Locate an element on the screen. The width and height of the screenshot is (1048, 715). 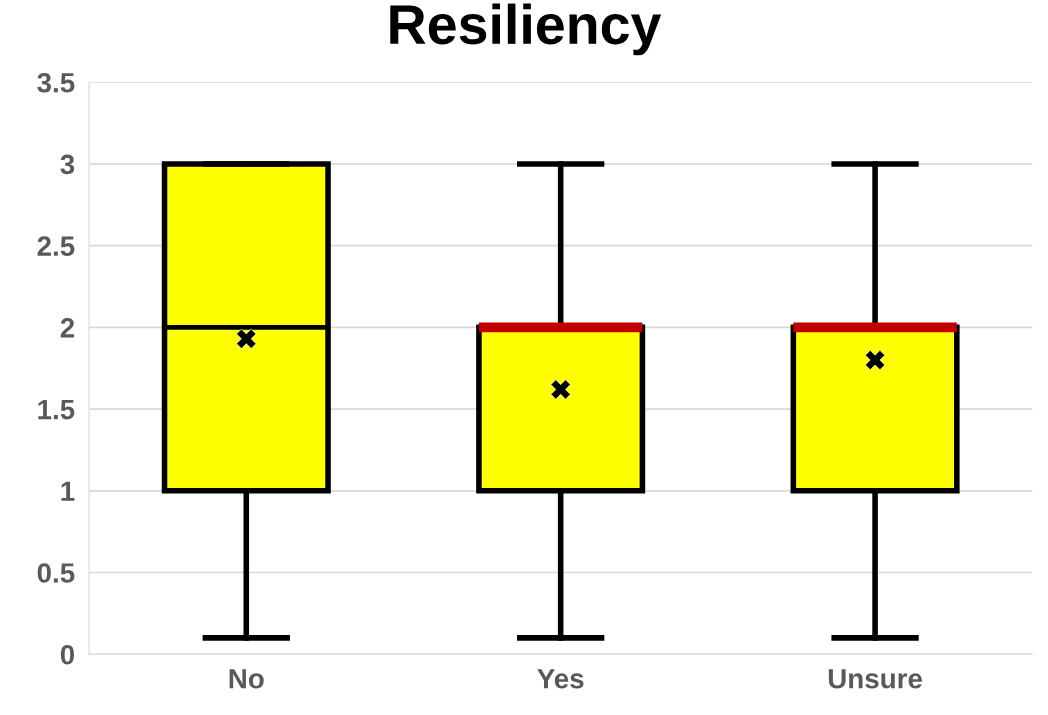
y-tick-label: 0 is located at coordinates (67, 654).